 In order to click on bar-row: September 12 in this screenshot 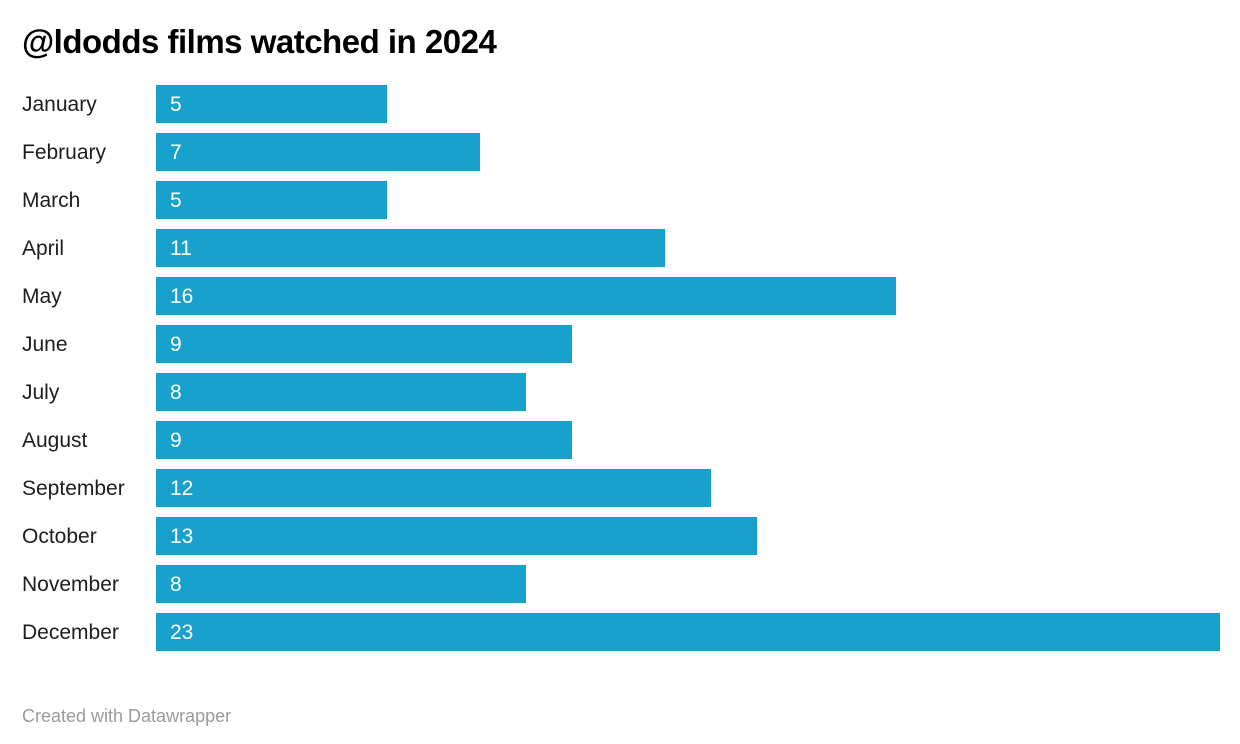, I will do `click(621, 488)`.